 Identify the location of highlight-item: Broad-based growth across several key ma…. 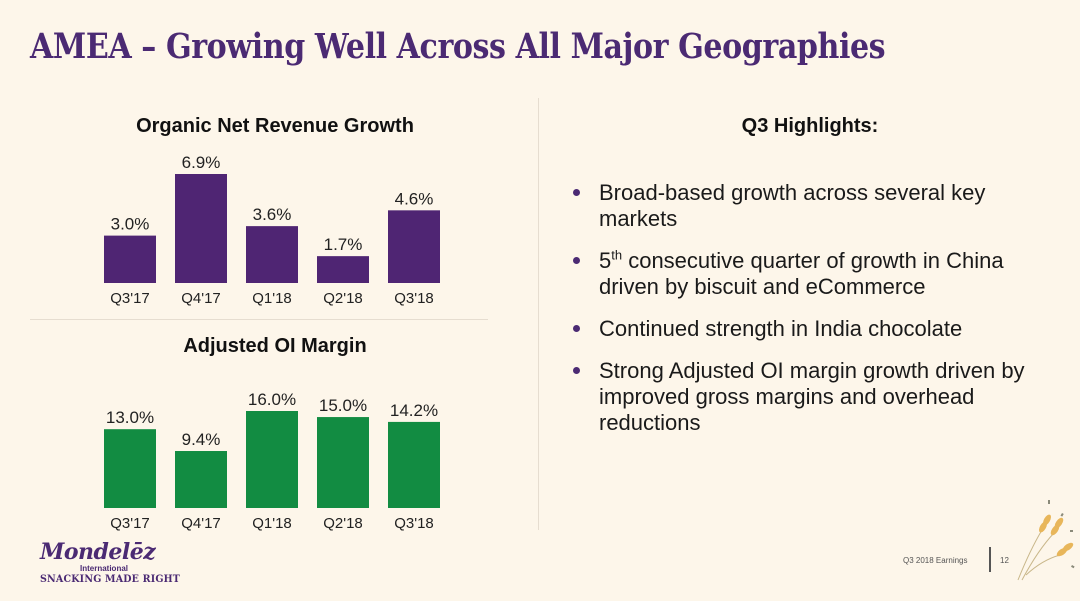
(815, 206).